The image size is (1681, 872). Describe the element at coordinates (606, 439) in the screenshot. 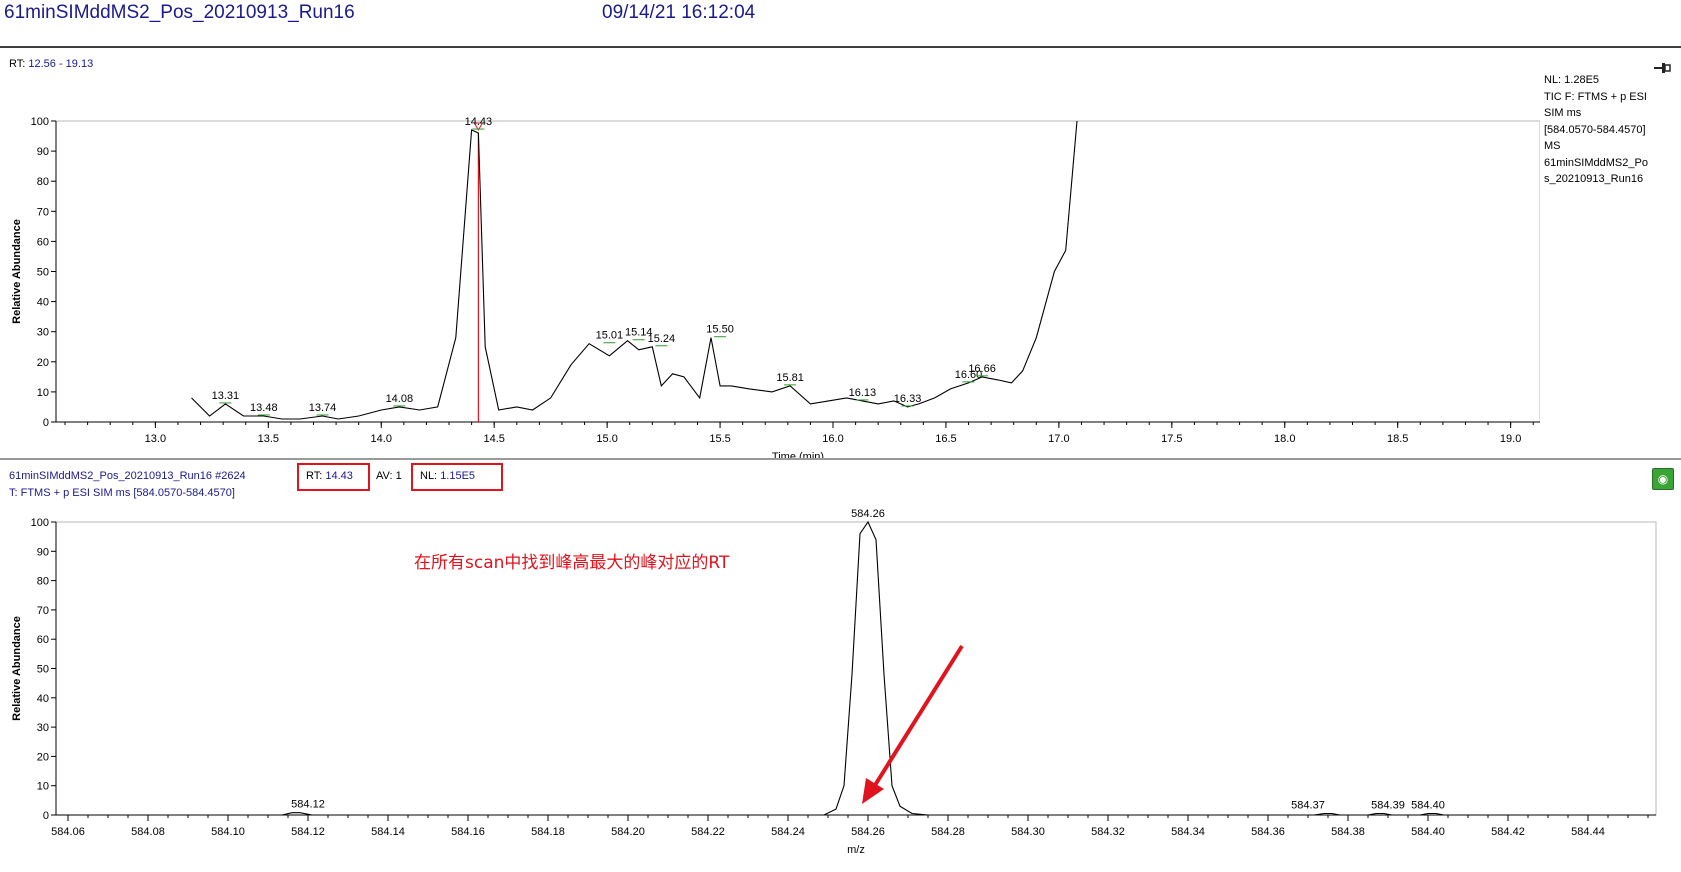

I see `x-tick-label: 15.0` at that location.